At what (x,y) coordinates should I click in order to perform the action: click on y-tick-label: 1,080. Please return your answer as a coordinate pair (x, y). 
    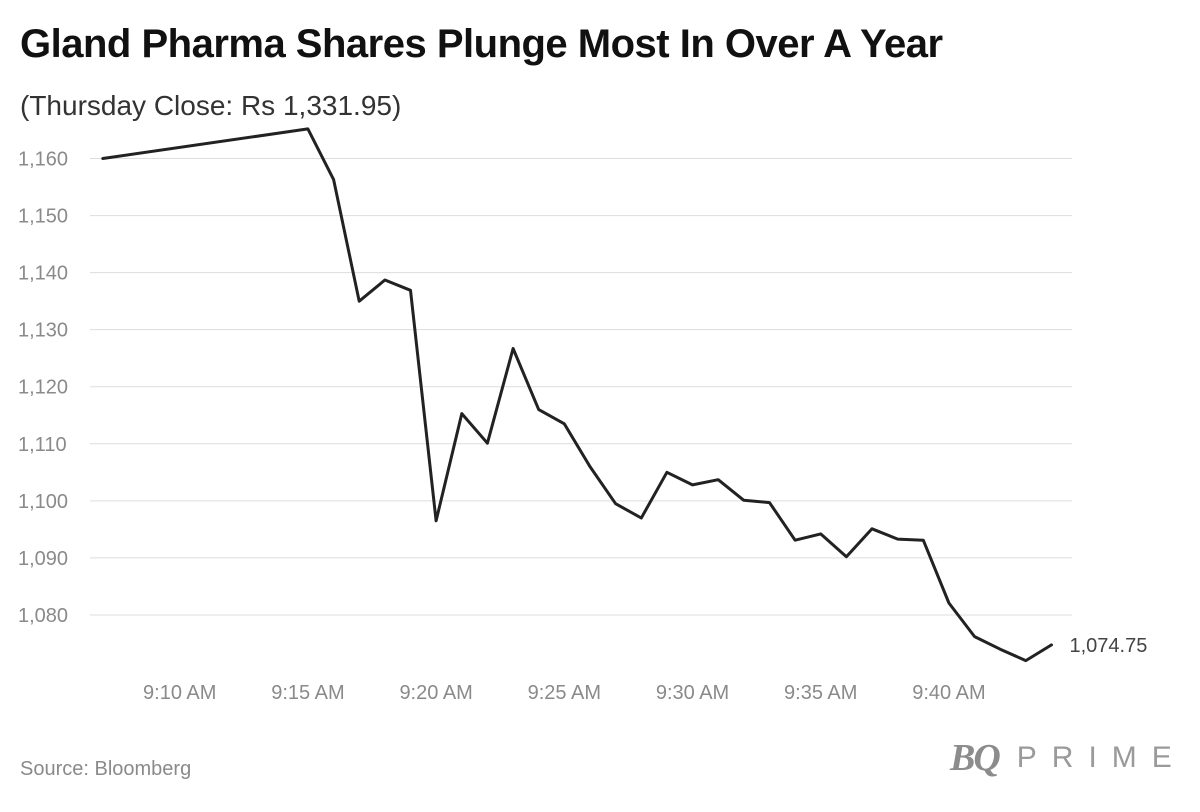
    Looking at the image, I should click on (43, 616).